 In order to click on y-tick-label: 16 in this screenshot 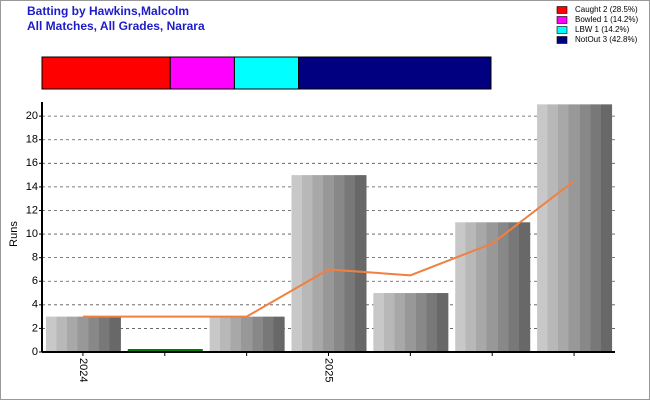, I will do `click(32, 163)`.